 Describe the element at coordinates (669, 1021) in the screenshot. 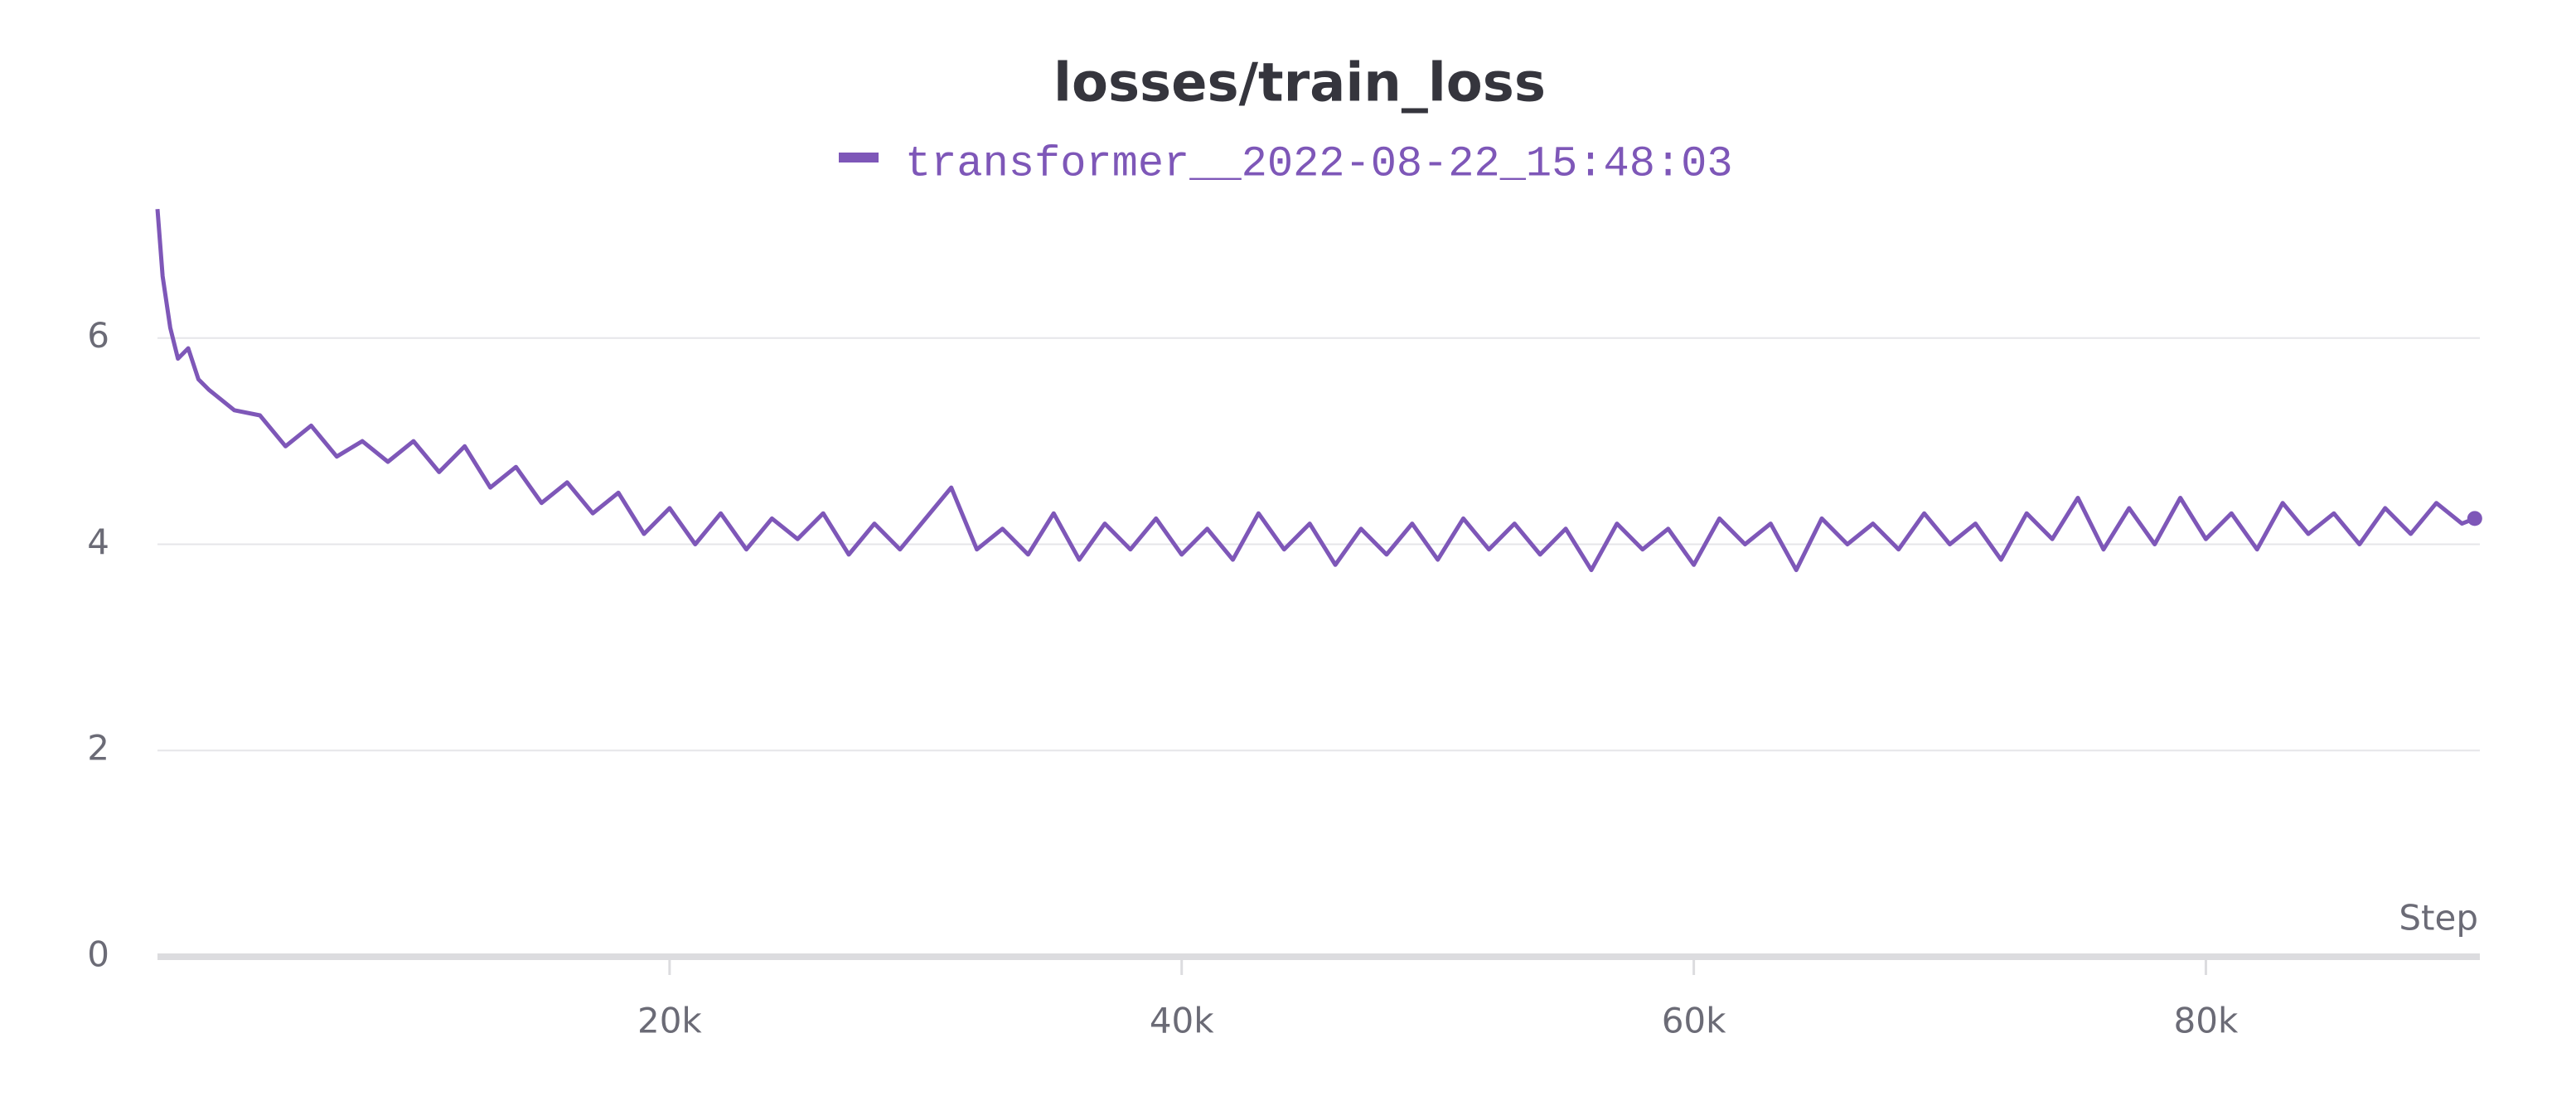

I see `x-tick-label: 20k` at that location.